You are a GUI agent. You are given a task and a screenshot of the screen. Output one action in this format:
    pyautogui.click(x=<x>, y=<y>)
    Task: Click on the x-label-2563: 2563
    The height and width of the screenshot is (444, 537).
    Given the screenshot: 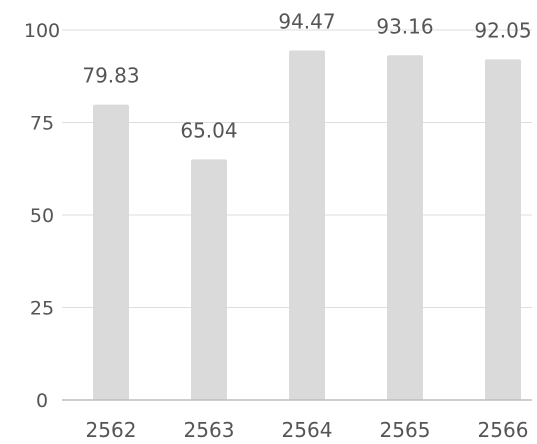 What is the action you would take?
    pyautogui.click(x=209, y=430)
    